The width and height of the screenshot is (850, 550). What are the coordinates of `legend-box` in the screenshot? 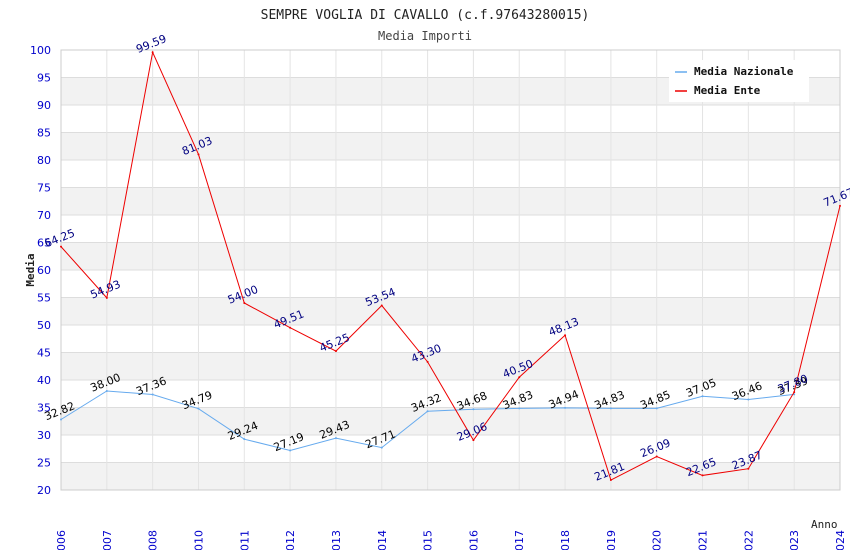 It's located at (739, 81).